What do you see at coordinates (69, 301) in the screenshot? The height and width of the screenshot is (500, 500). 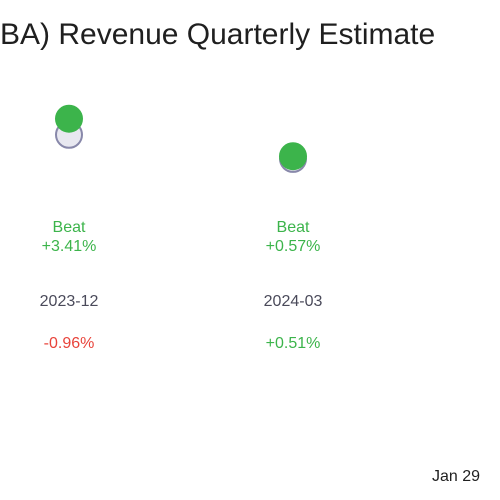 I see `period-label: 2023-12` at bounding box center [69, 301].